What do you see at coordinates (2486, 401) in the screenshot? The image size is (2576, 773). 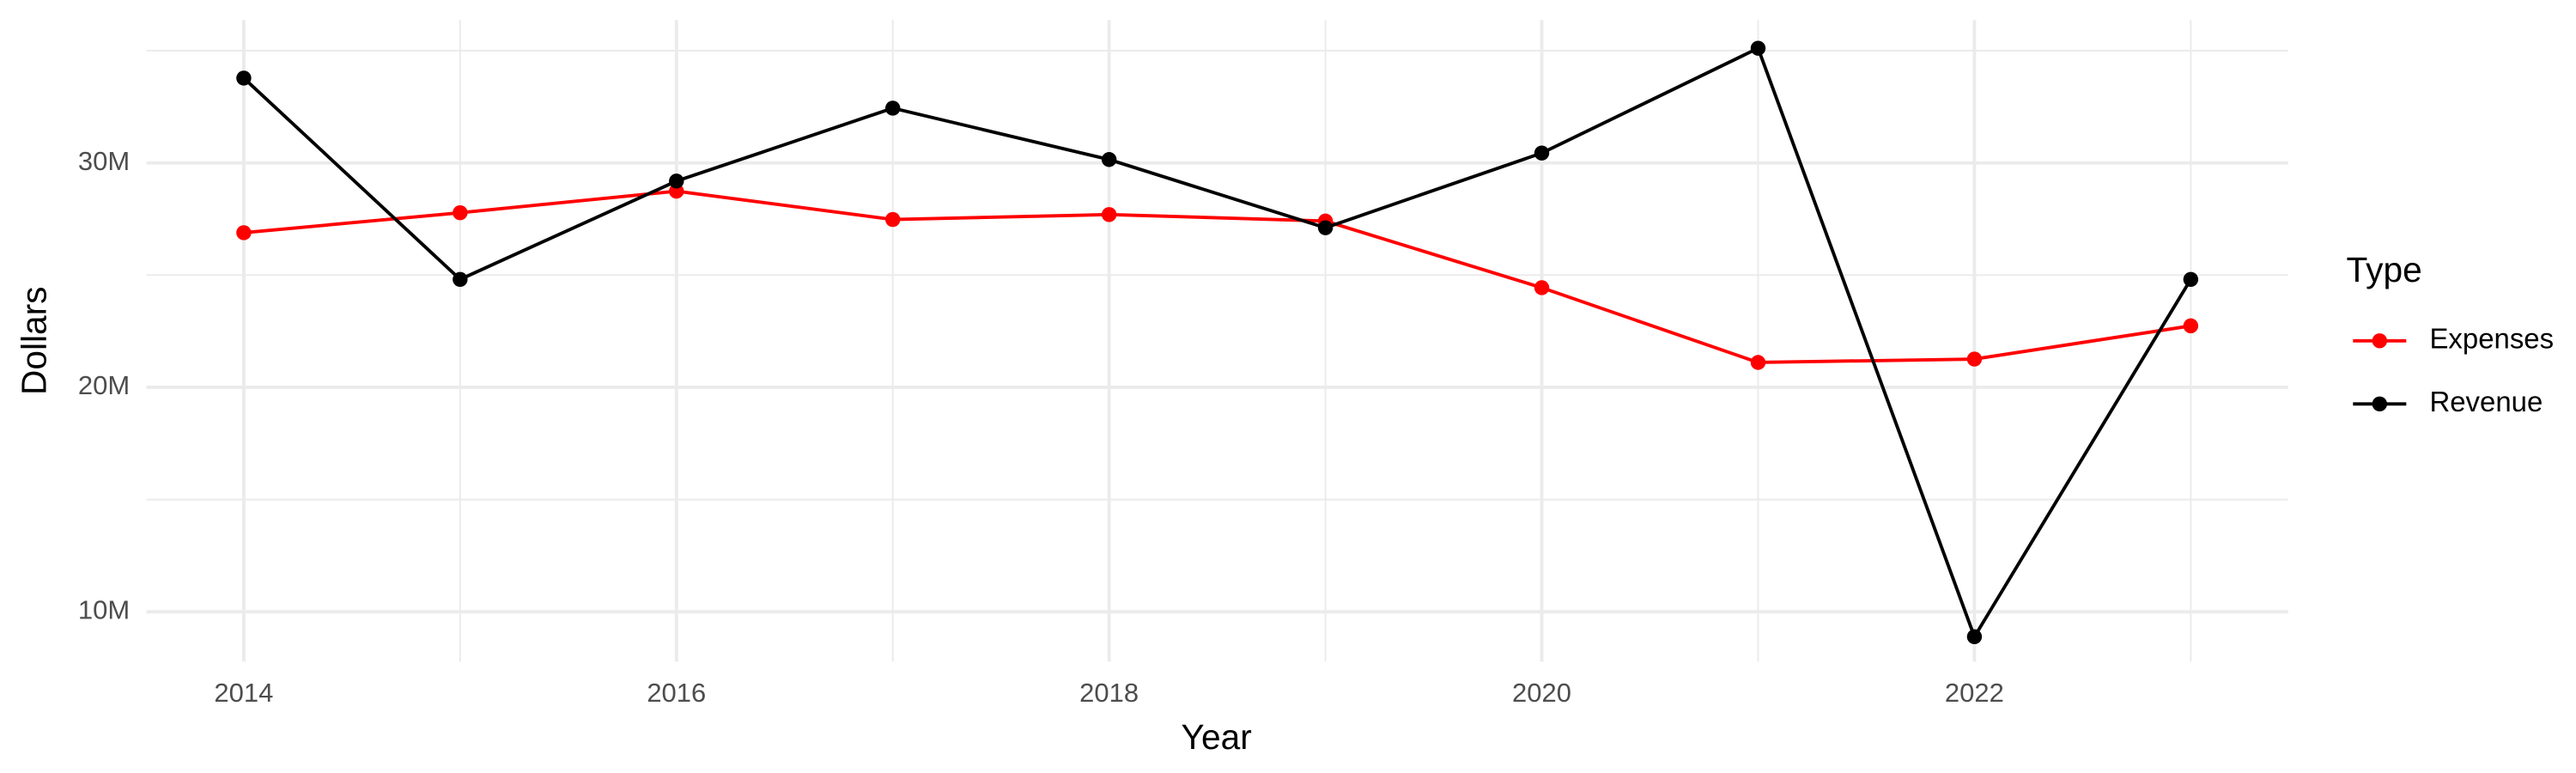 I see `legend-label: Revenue` at bounding box center [2486, 401].